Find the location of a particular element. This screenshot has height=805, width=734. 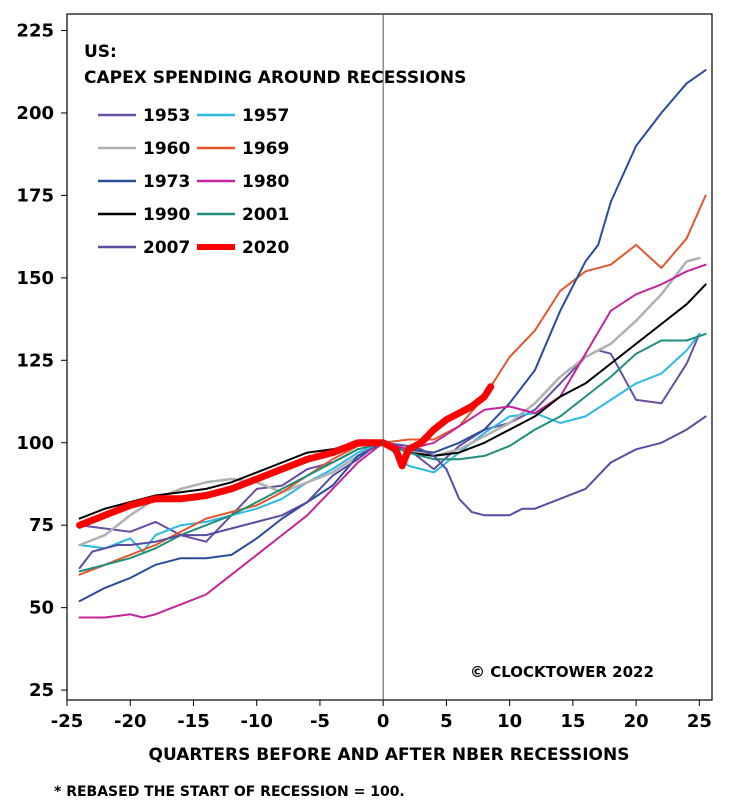

legend-label-1973: 1973 is located at coordinates (166, 182).